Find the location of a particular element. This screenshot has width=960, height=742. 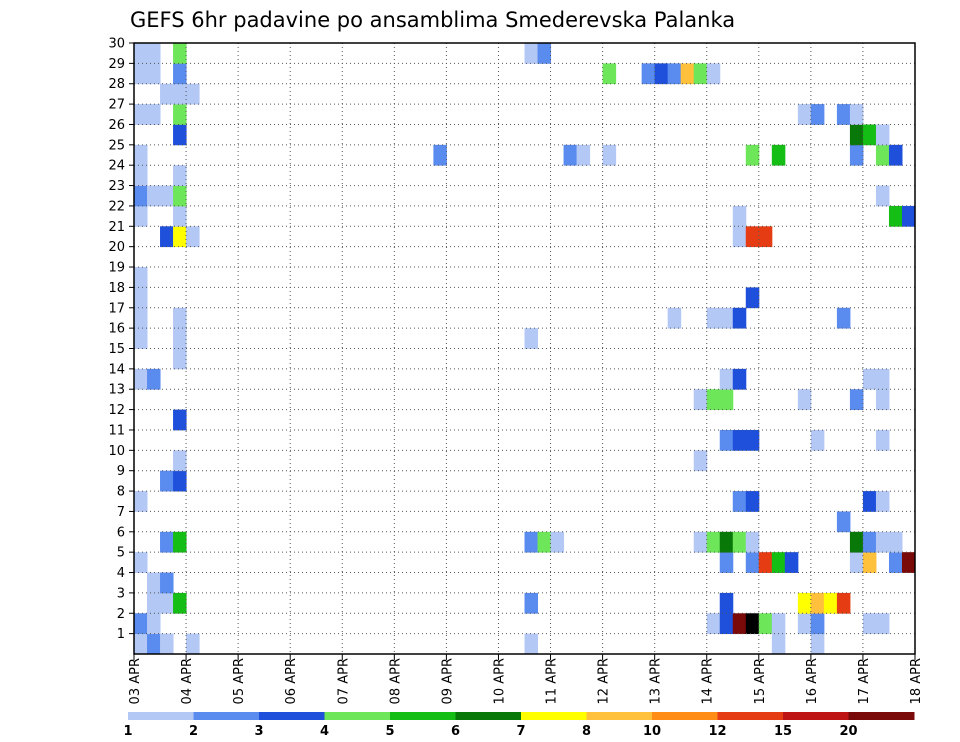

x-tick-label: 14 APR is located at coordinates (708, 681).